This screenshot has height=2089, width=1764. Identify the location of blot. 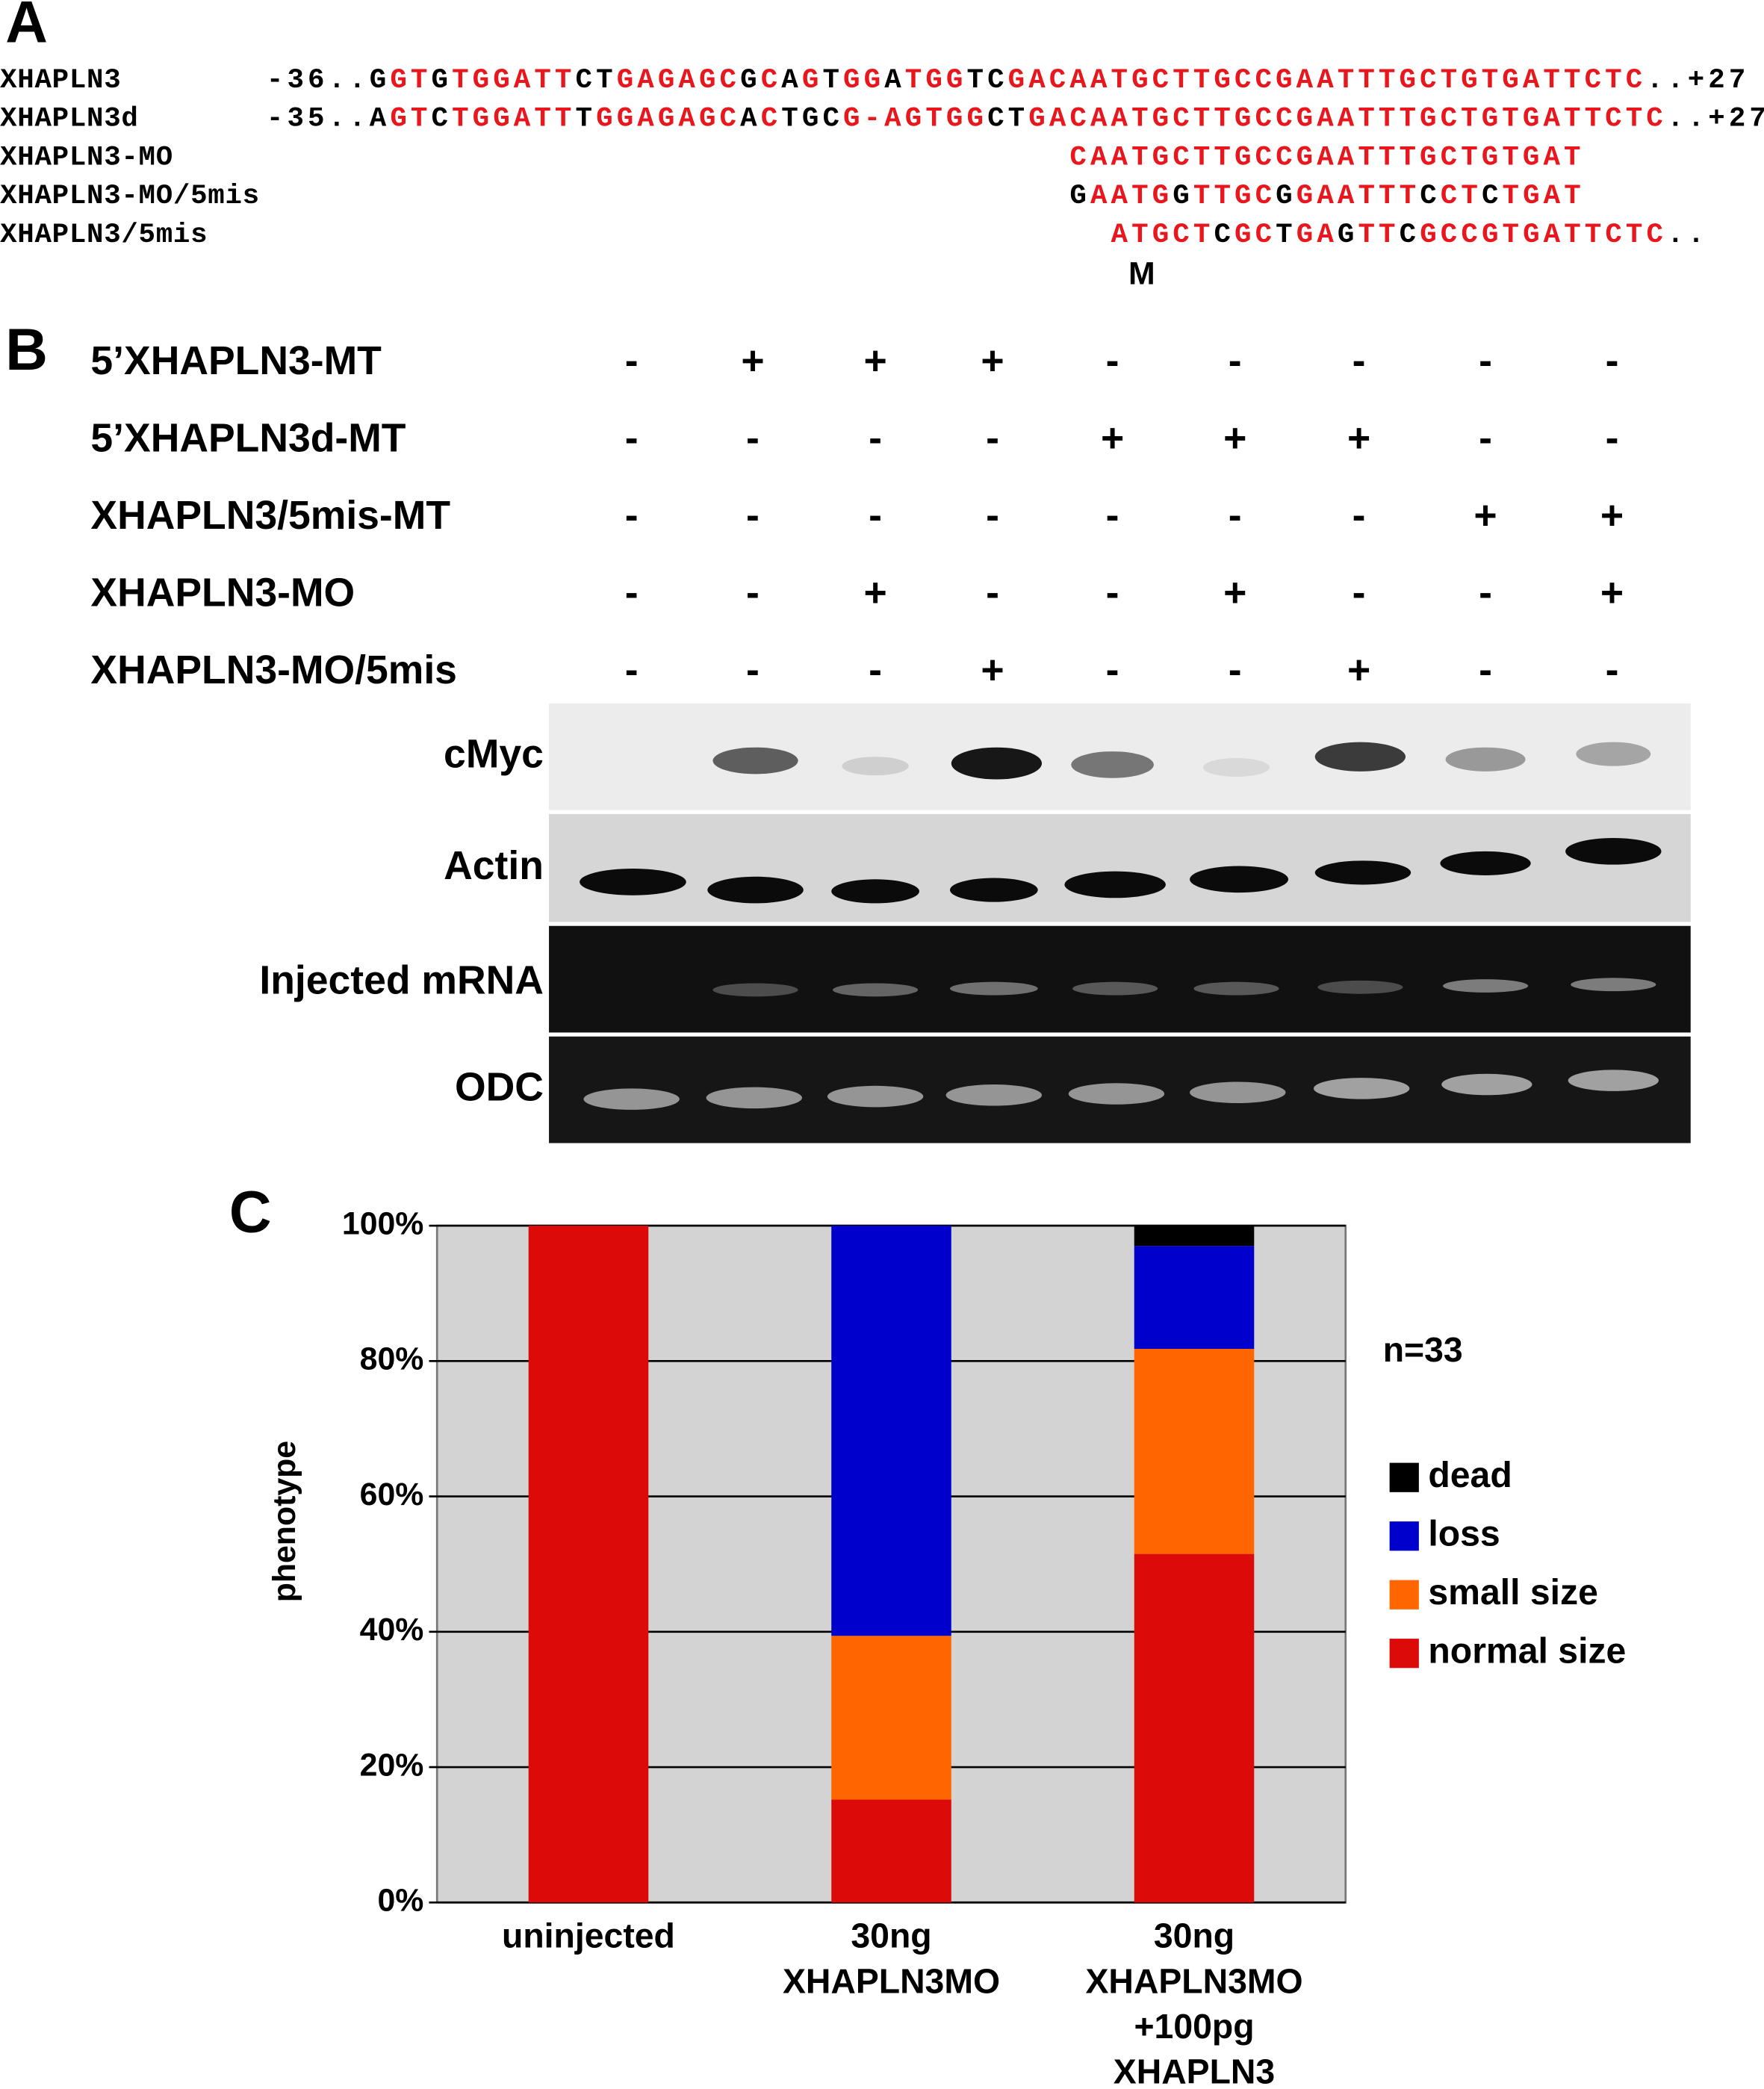
(1120, 979).